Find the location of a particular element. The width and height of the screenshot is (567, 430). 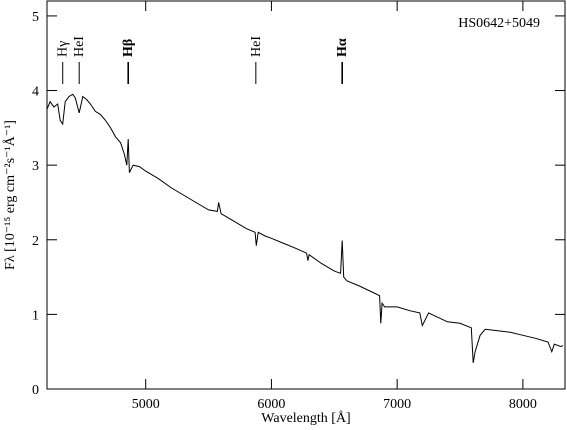

line-label: Hβ is located at coordinates (128, 48).